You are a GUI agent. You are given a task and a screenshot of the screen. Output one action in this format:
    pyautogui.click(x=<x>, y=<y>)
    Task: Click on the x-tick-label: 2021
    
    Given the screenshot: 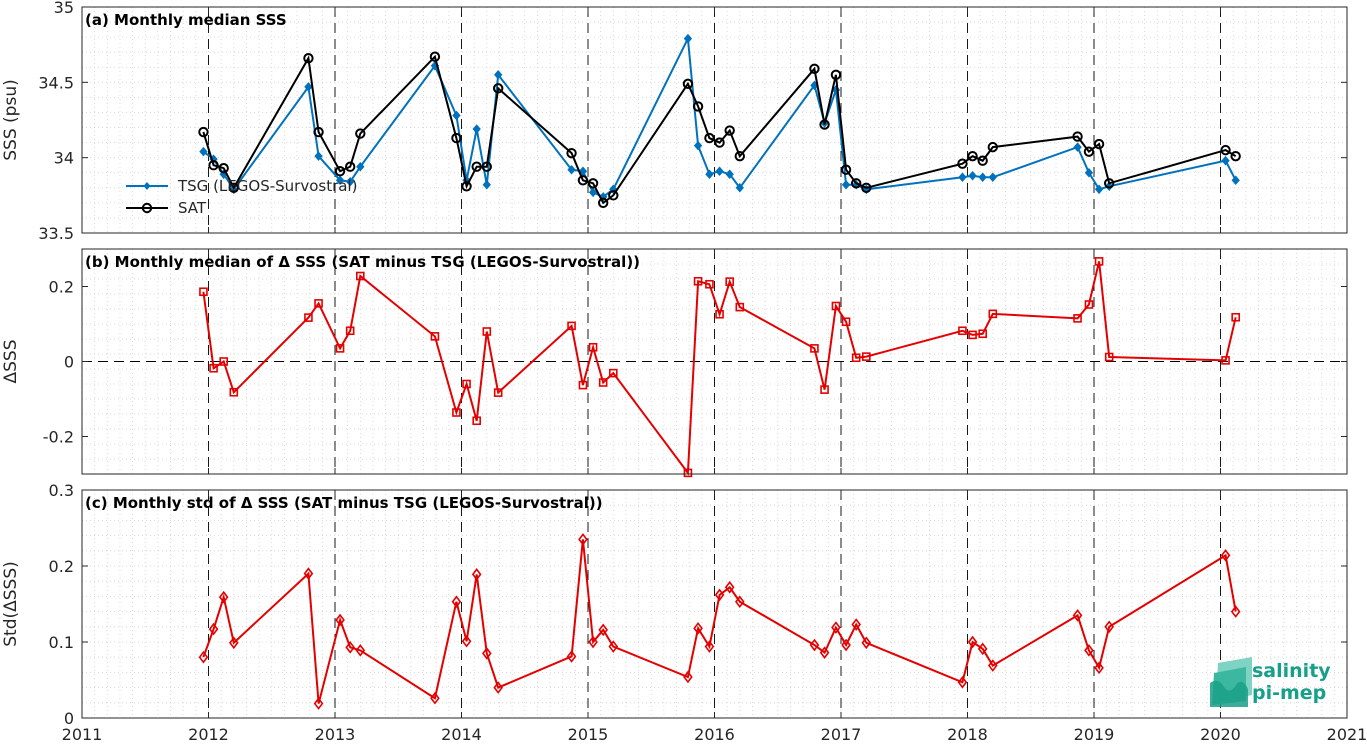 What is the action you would take?
    pyautogui.click(x=1347, y=734)
    